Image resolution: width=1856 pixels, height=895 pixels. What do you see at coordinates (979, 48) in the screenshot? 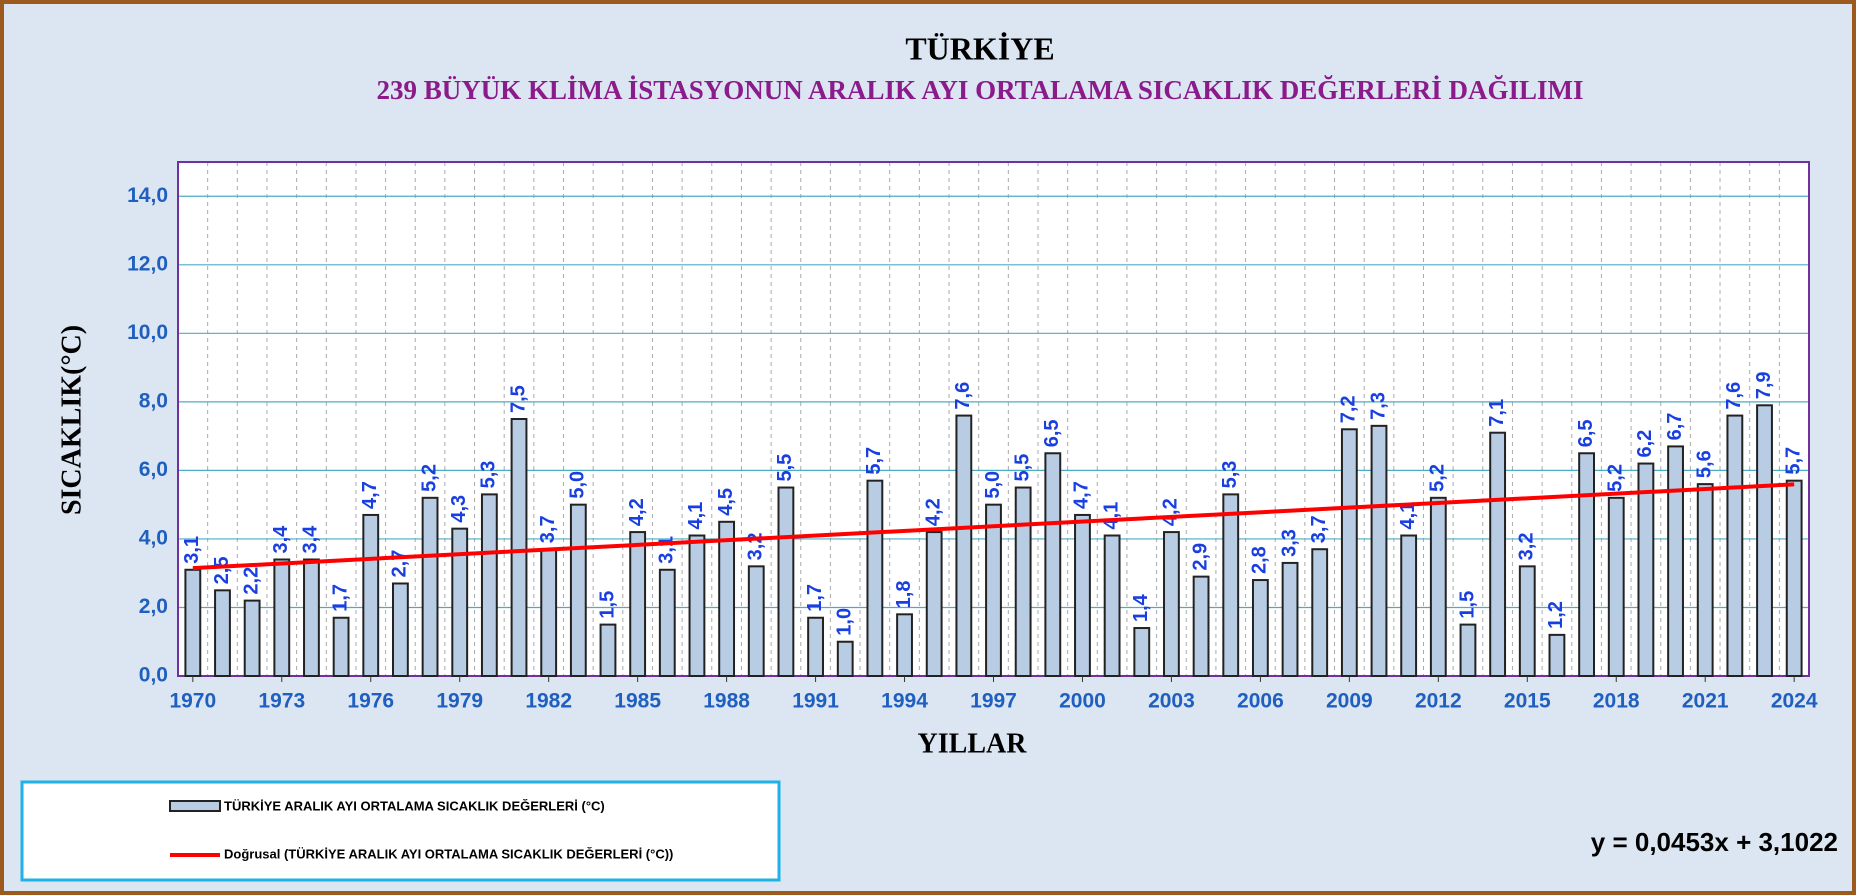
I see `chart-title: TÜRKİYE` at bounding box center [979, 48].